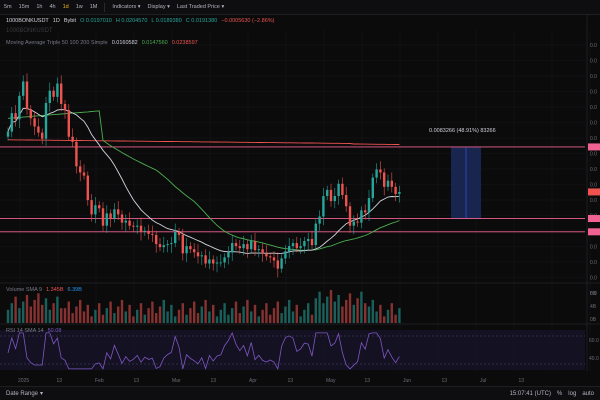  Describe the element at coordinates (594, 341) in the screenshot. I see `rsi-axis-label: 60.0` at that location.